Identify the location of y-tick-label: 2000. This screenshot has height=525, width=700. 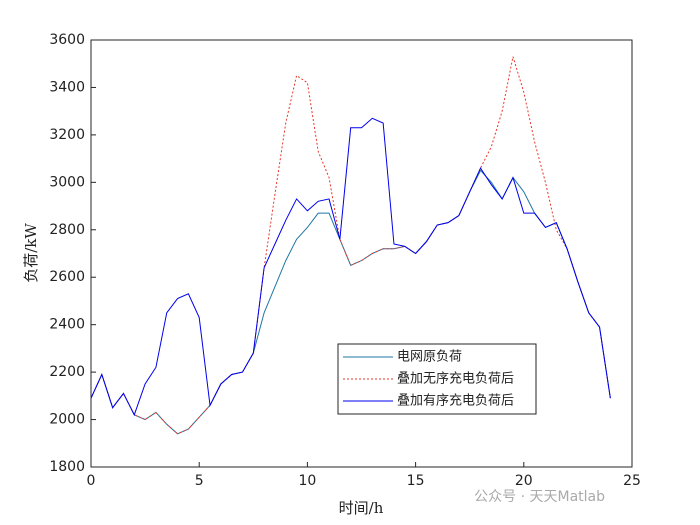
(67, 420).